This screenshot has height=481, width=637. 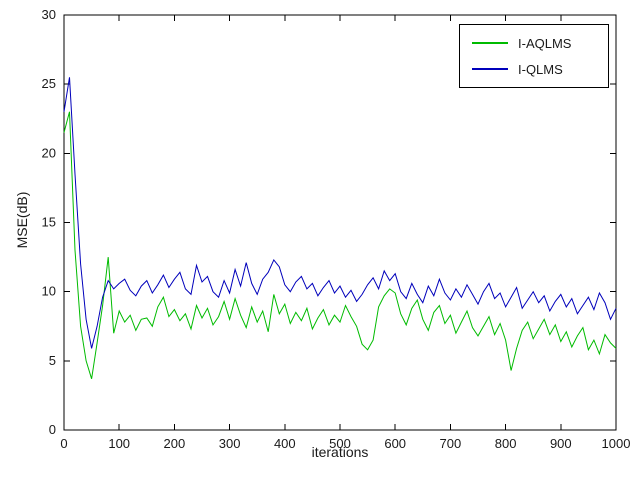 What do you see at coordinates (119, 443) in the screenshot?
I see `x-tick-label: 100` at bounding box center [119, 443].